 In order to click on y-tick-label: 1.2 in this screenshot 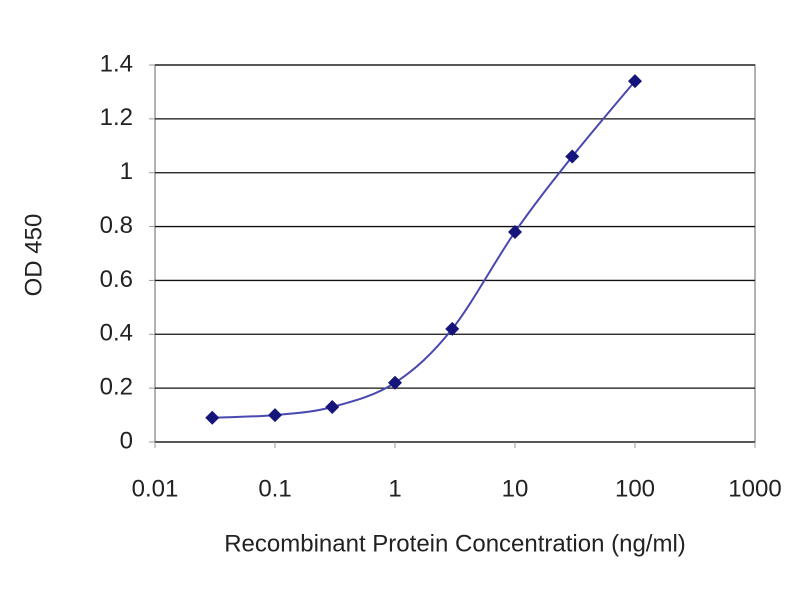, I will do `click(116, 117)`.